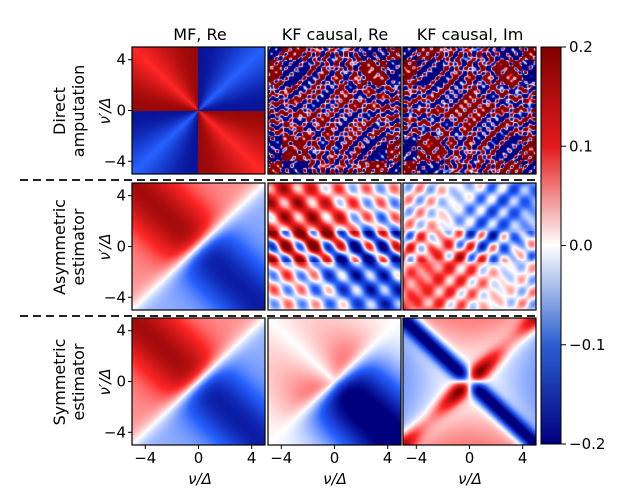 The height and width of the screenshot is (493, 617). Describe the element at coordinates (335, 479) in the screenshot. I see `x-axis-label-col-2: ν/Δ` at that location.